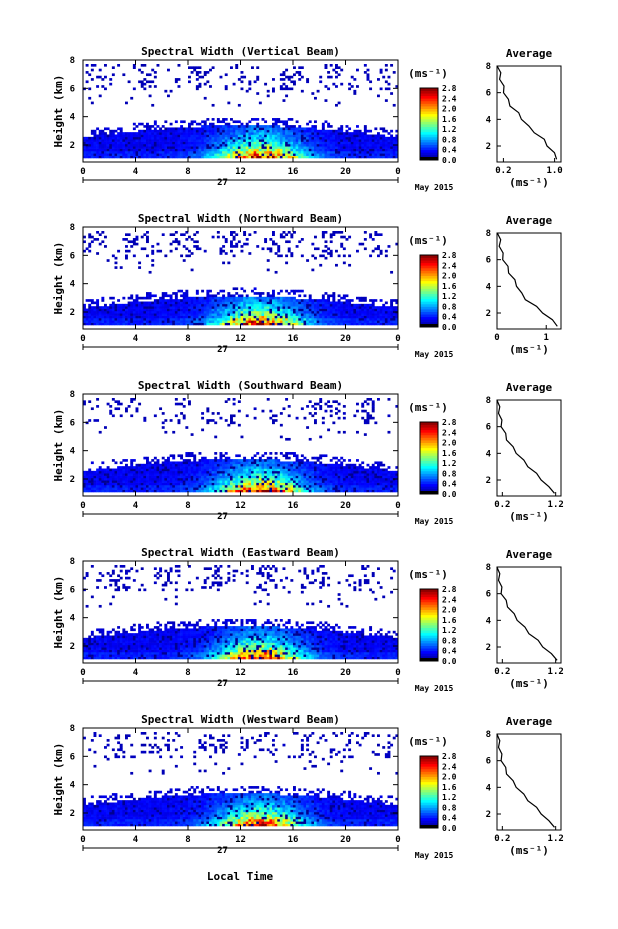 This screenshot has height=929, width=618. I want to click on colorbar-swatch, so click(429, 105).